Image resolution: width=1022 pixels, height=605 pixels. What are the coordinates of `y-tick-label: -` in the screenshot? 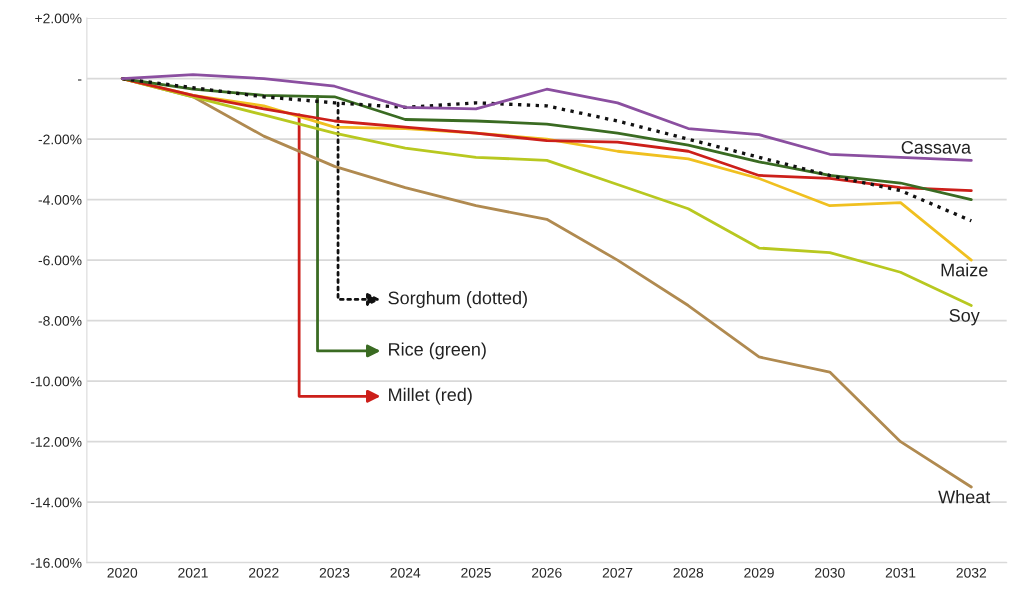 It's located at (80, 80).